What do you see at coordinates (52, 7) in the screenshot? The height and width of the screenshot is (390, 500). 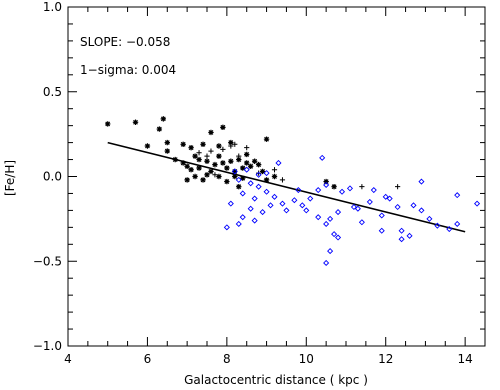 I see `y-tick-label: 1.0` at bounding box center [52, 7].